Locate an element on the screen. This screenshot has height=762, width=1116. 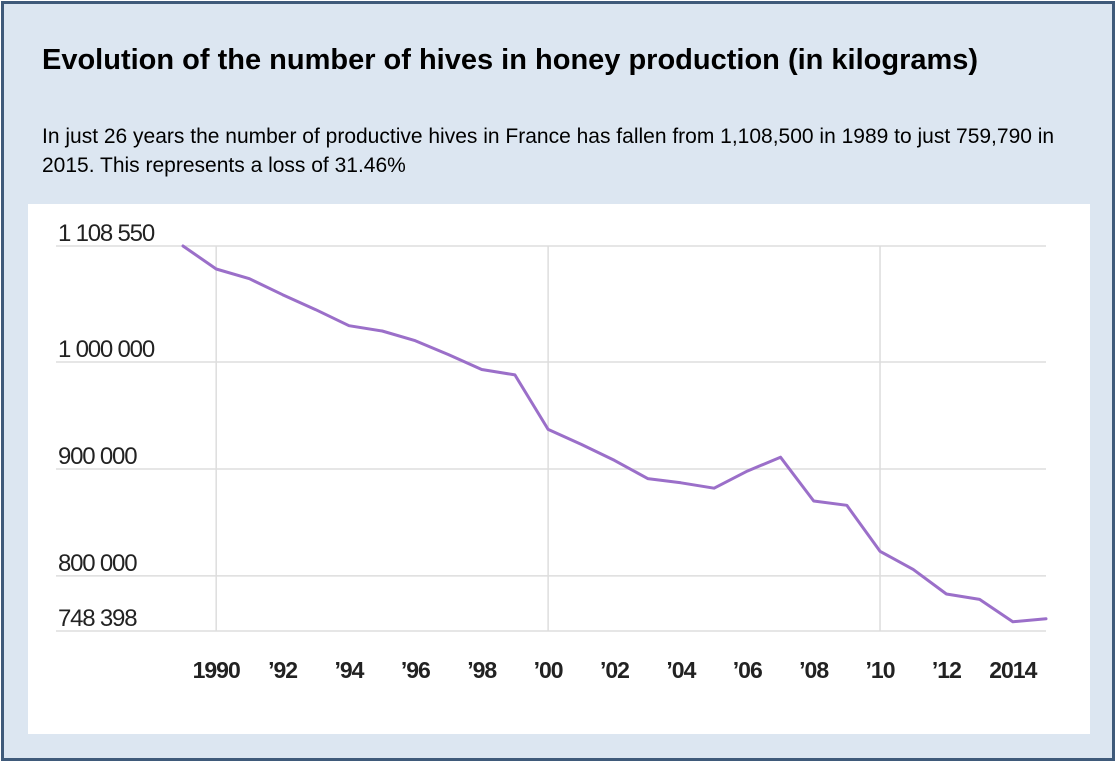
x-tick-label: ’94 is located at coordinates (349, 670).